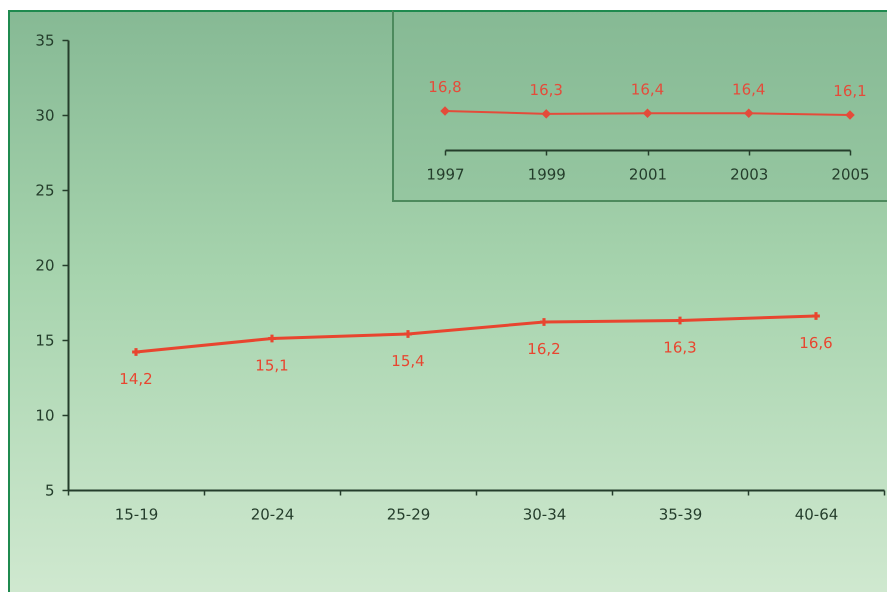  Describe the element at coordinates (44, 415) in the screenshot. I see `y-tick-label: 10` at that location.